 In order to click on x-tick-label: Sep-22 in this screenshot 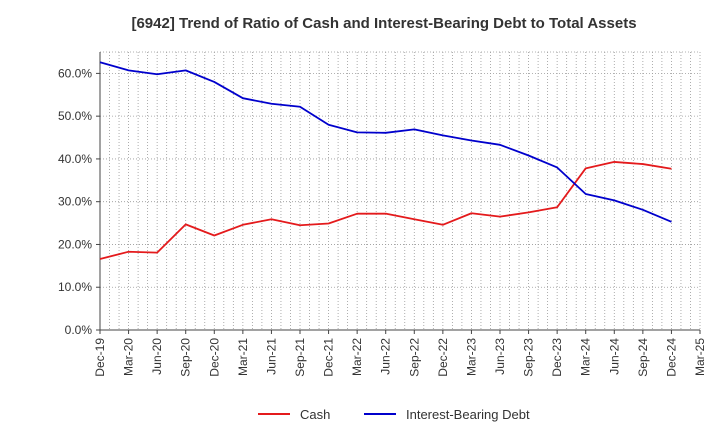, I will do `click(414, 357)`.